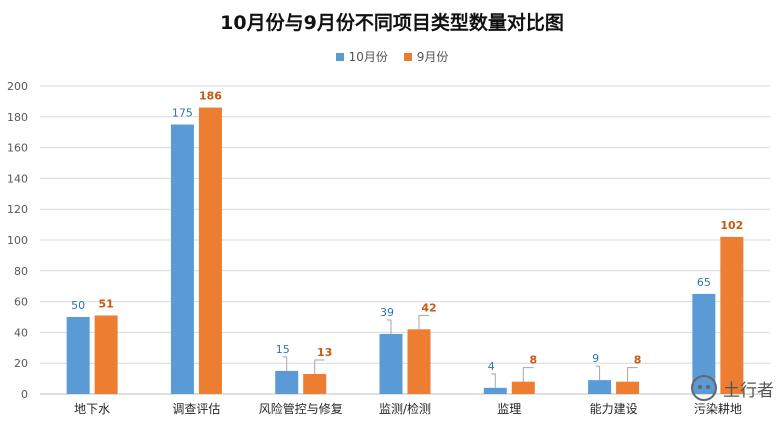  What do you see at coordinates (17, 178) in the screenshot?
I see `y-tick-label: 140` at bounding box center [17, 178].